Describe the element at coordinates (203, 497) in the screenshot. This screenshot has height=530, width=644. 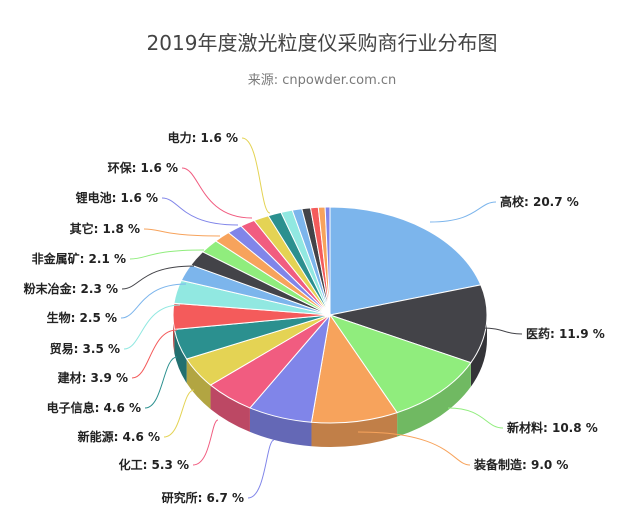
I see `slice-label-4: 研究所: 6.7 %` at that location.